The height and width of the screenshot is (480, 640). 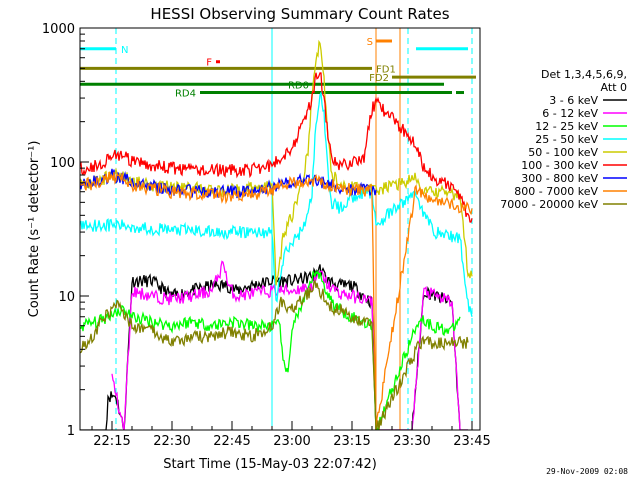 I want to click on x-axis-label: Start Time (15-May-03 22:07:42), so click(x=270, y=464).